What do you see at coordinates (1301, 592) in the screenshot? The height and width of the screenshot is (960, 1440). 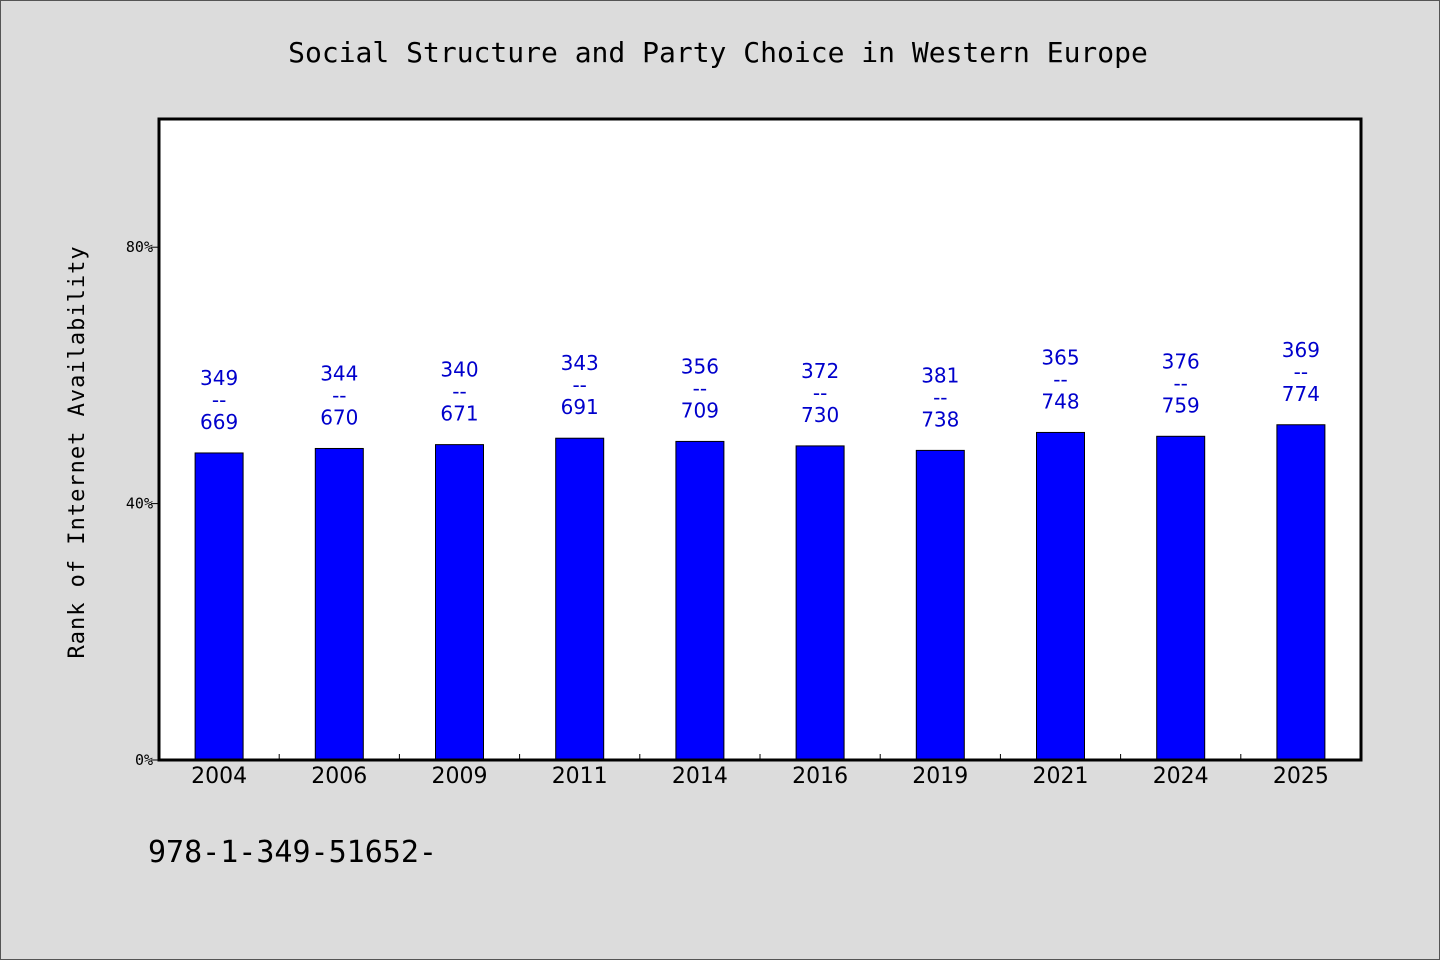 I see `bar-2025` at bounding box center [1301, 592].